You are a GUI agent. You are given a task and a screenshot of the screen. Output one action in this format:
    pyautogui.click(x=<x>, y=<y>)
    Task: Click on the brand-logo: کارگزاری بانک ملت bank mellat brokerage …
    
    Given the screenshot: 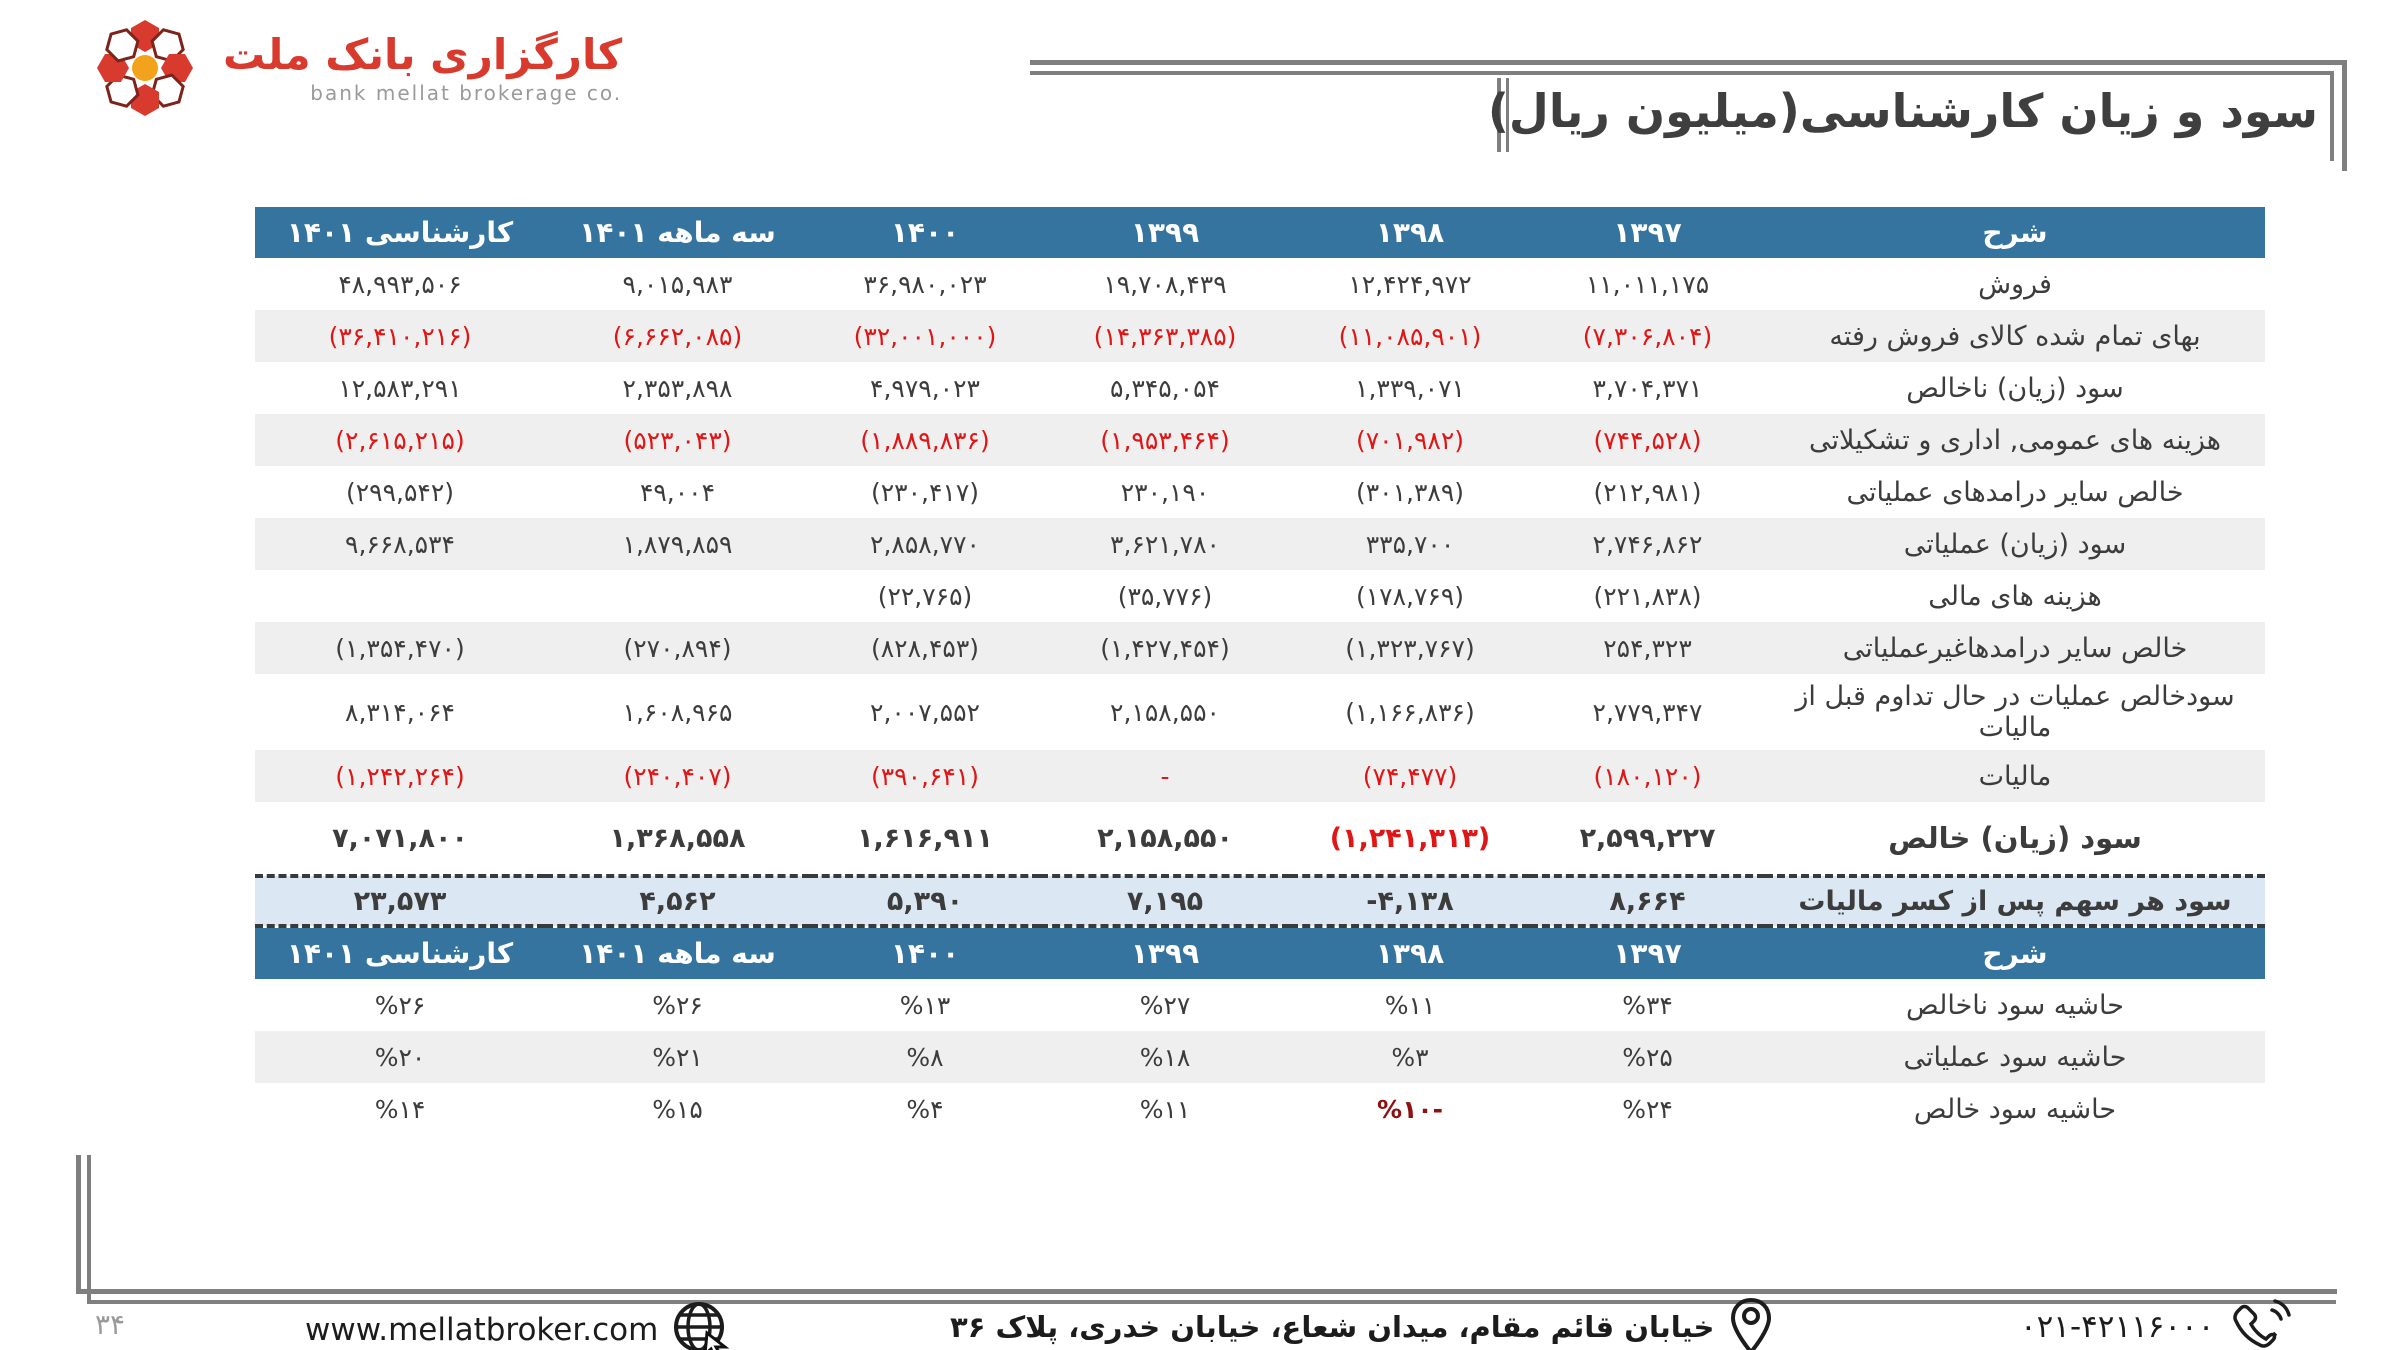 What is the action you would take?
    pyautogui.click(x=353, y=68)
    